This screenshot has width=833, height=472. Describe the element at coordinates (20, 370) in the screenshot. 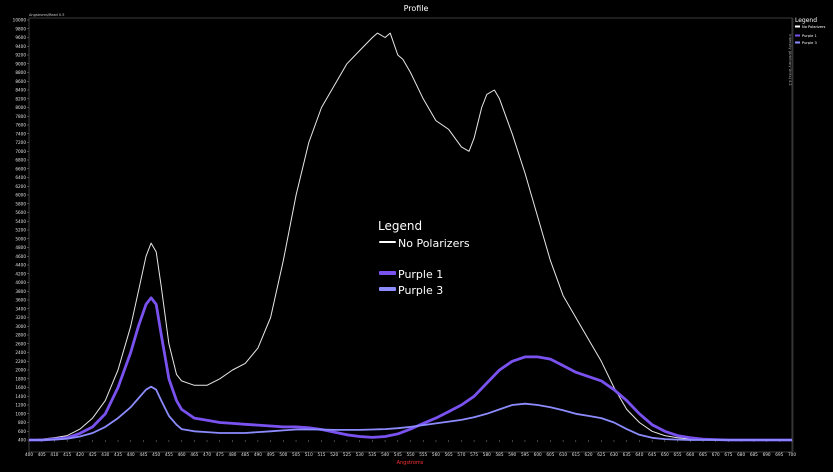

I see `y-tick-label: 2000` at that location.